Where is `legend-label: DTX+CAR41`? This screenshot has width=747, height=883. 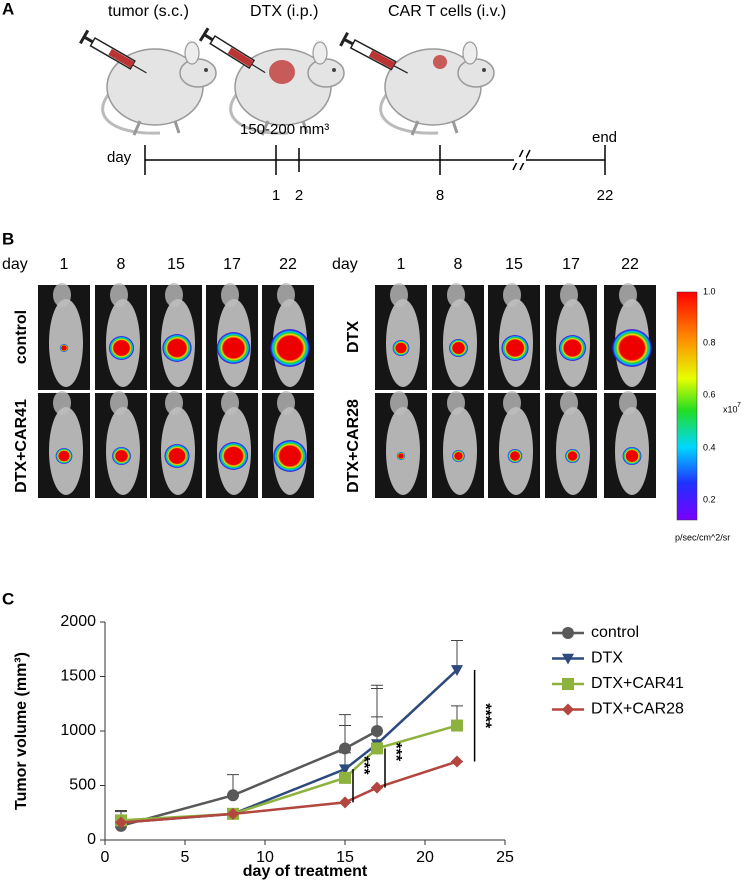 legend-label: DTX+CAR41 is located at coordinates (637, 683).